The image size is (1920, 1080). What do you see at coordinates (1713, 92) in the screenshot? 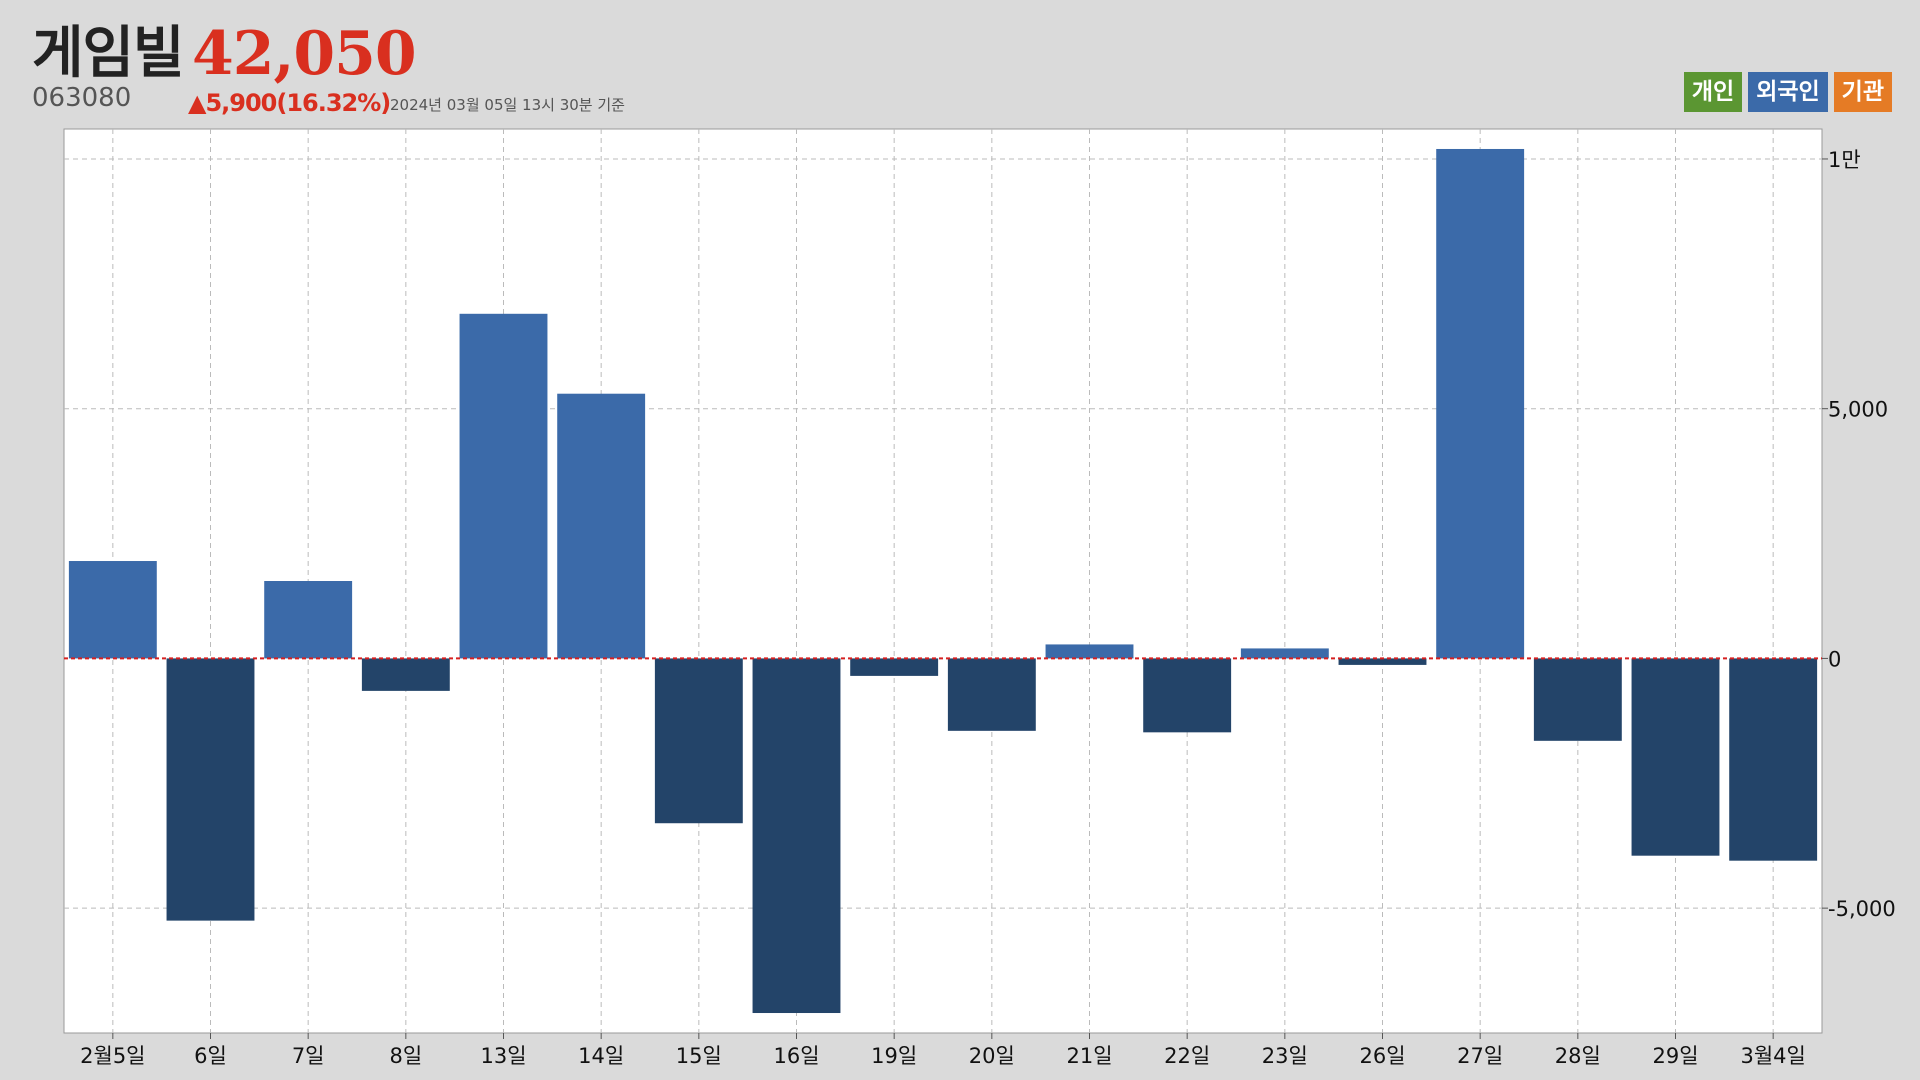
I see `legend-individual: 개인` at bounding box center [1713, 92].